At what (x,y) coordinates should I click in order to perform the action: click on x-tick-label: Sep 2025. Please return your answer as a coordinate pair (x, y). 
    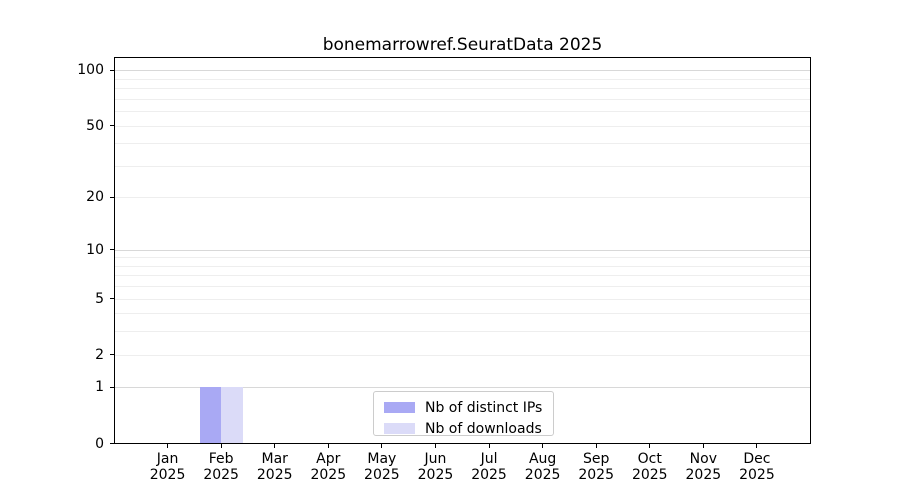
    Looking at the image, I should click on (596, 467).